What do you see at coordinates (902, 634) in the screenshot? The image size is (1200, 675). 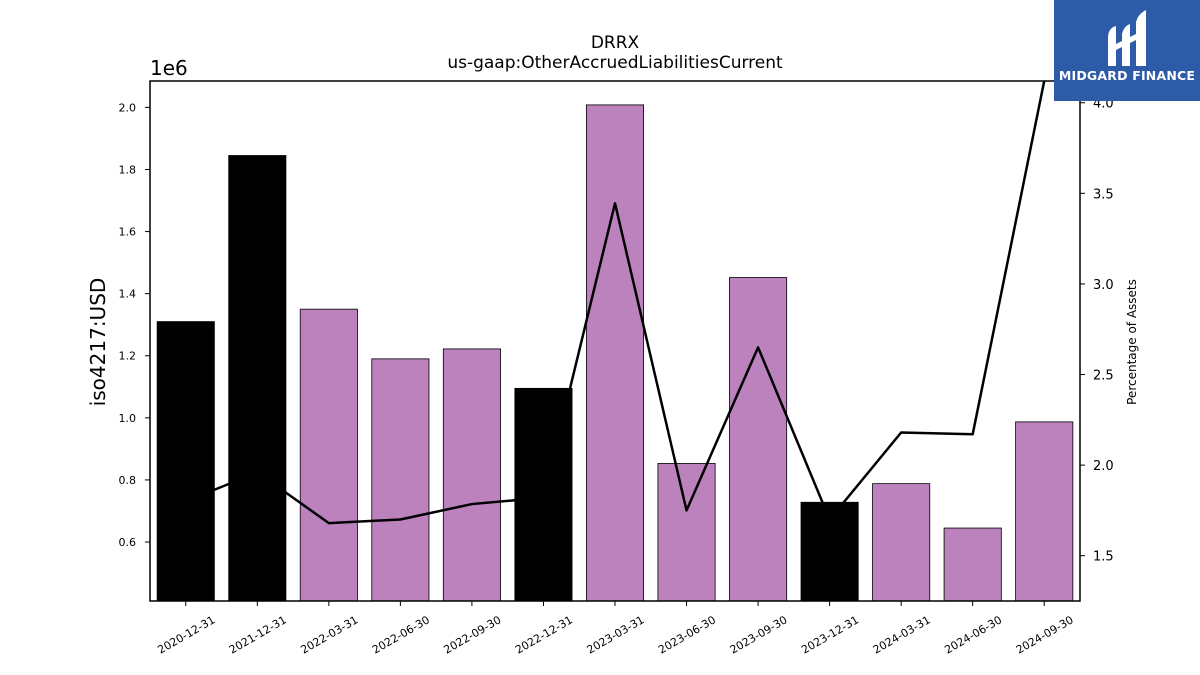 I see `x-tick-label: 2024-03-31` at bounding box center [902, 634].